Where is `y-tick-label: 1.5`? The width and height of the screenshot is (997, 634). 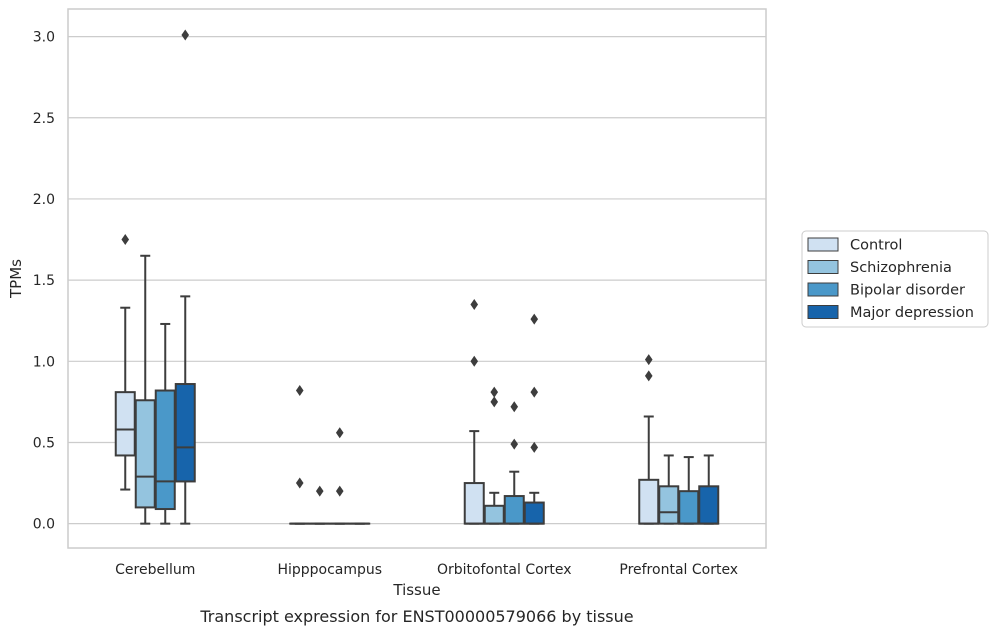
y-tick-label: 1.5 is located at coordinates (44, 281).